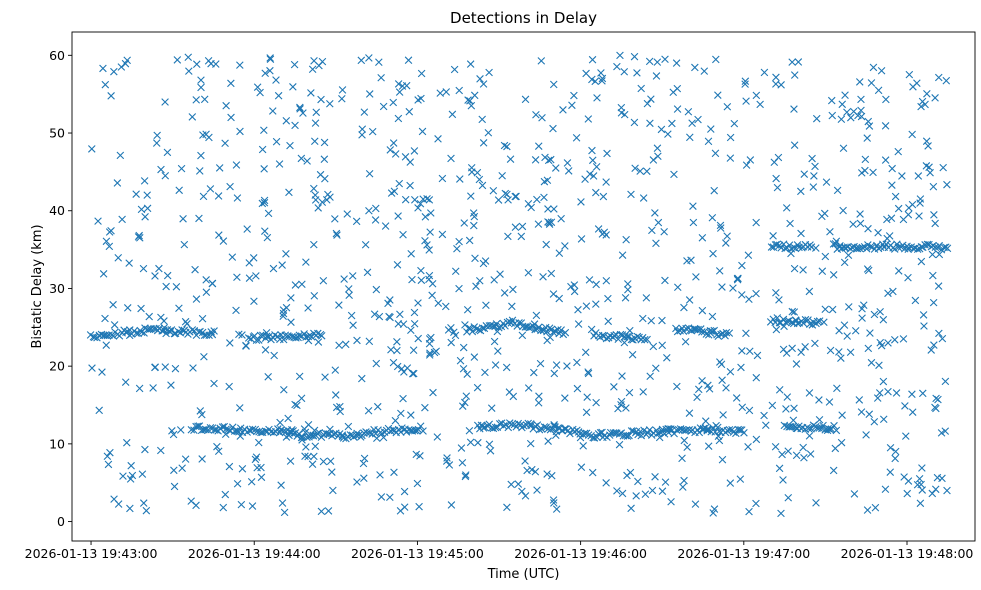 The width and height of the screenshot is (981, 590). Describe the element at coordinates (254, 553) in the screenshot. I see `x-tick-label: 2026-01-13 19:44:00` at that location.